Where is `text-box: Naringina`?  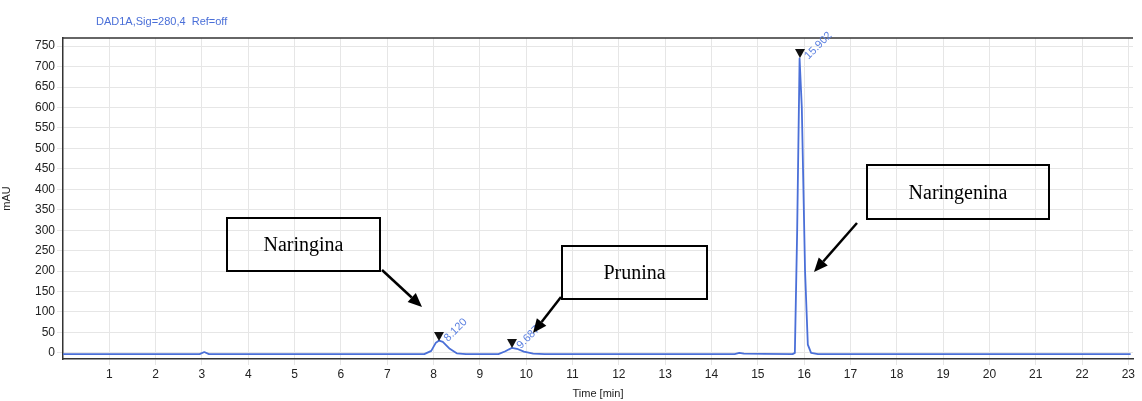 text-box: Naringina is located at coordinates (303, 244).